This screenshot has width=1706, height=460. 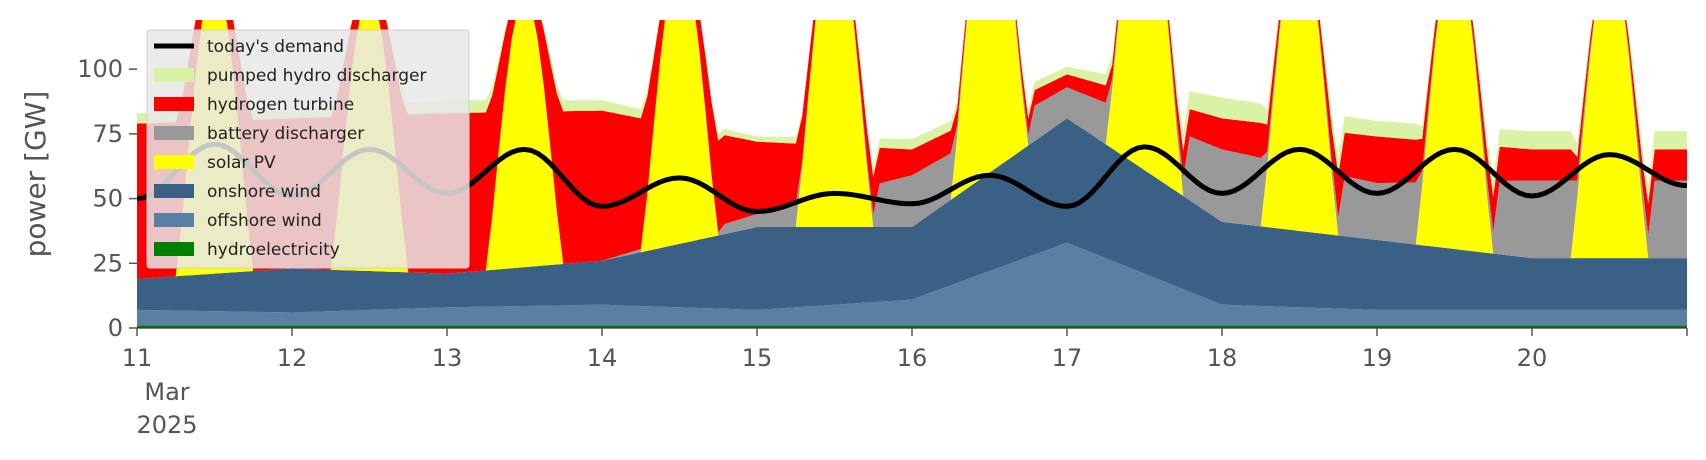 I want to click on legend-box, so click(x=308, y=149).